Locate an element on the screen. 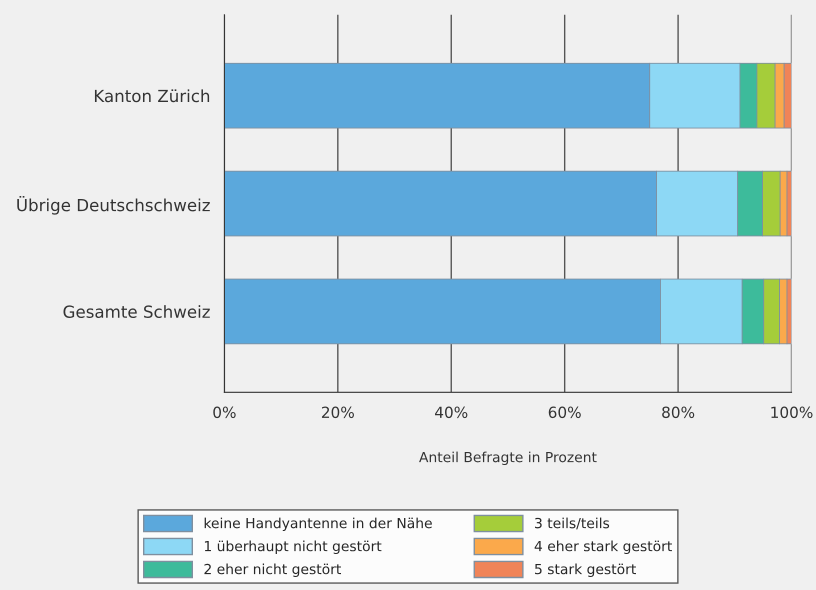  x-tick-label: 40% is located at coordinates (451, 412).